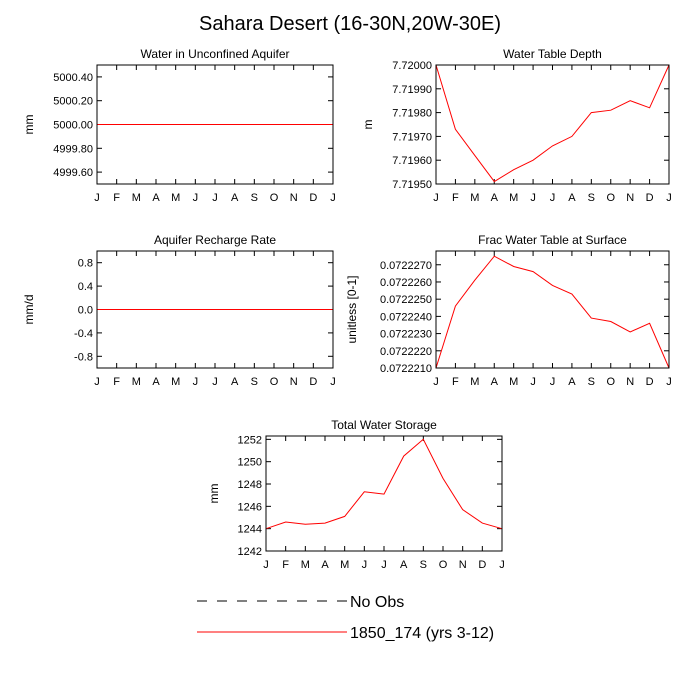 The width and height of the screenshot is (700, 700). What do you see at coordinates (412, 137) in the screenshot?
I see `y-tick-label: 7.71970` at bounding box center [412, 137].